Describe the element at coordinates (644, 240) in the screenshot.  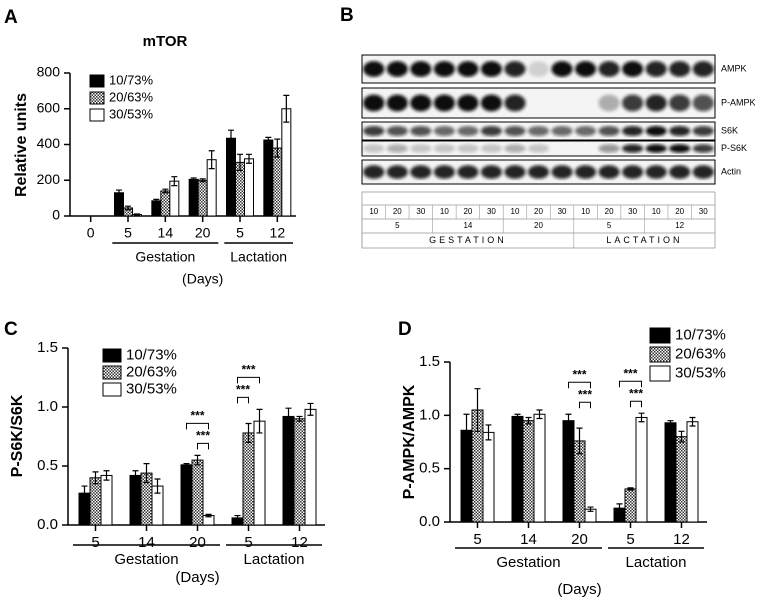
I see `phase-label: LACTATION` at that location.